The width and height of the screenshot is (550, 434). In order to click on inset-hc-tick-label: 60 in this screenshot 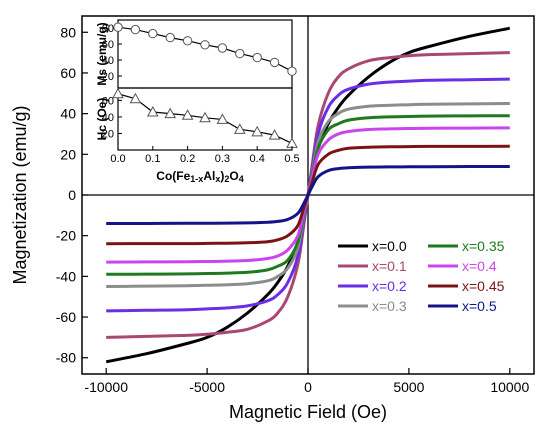, I will do `click(108, 101)`.